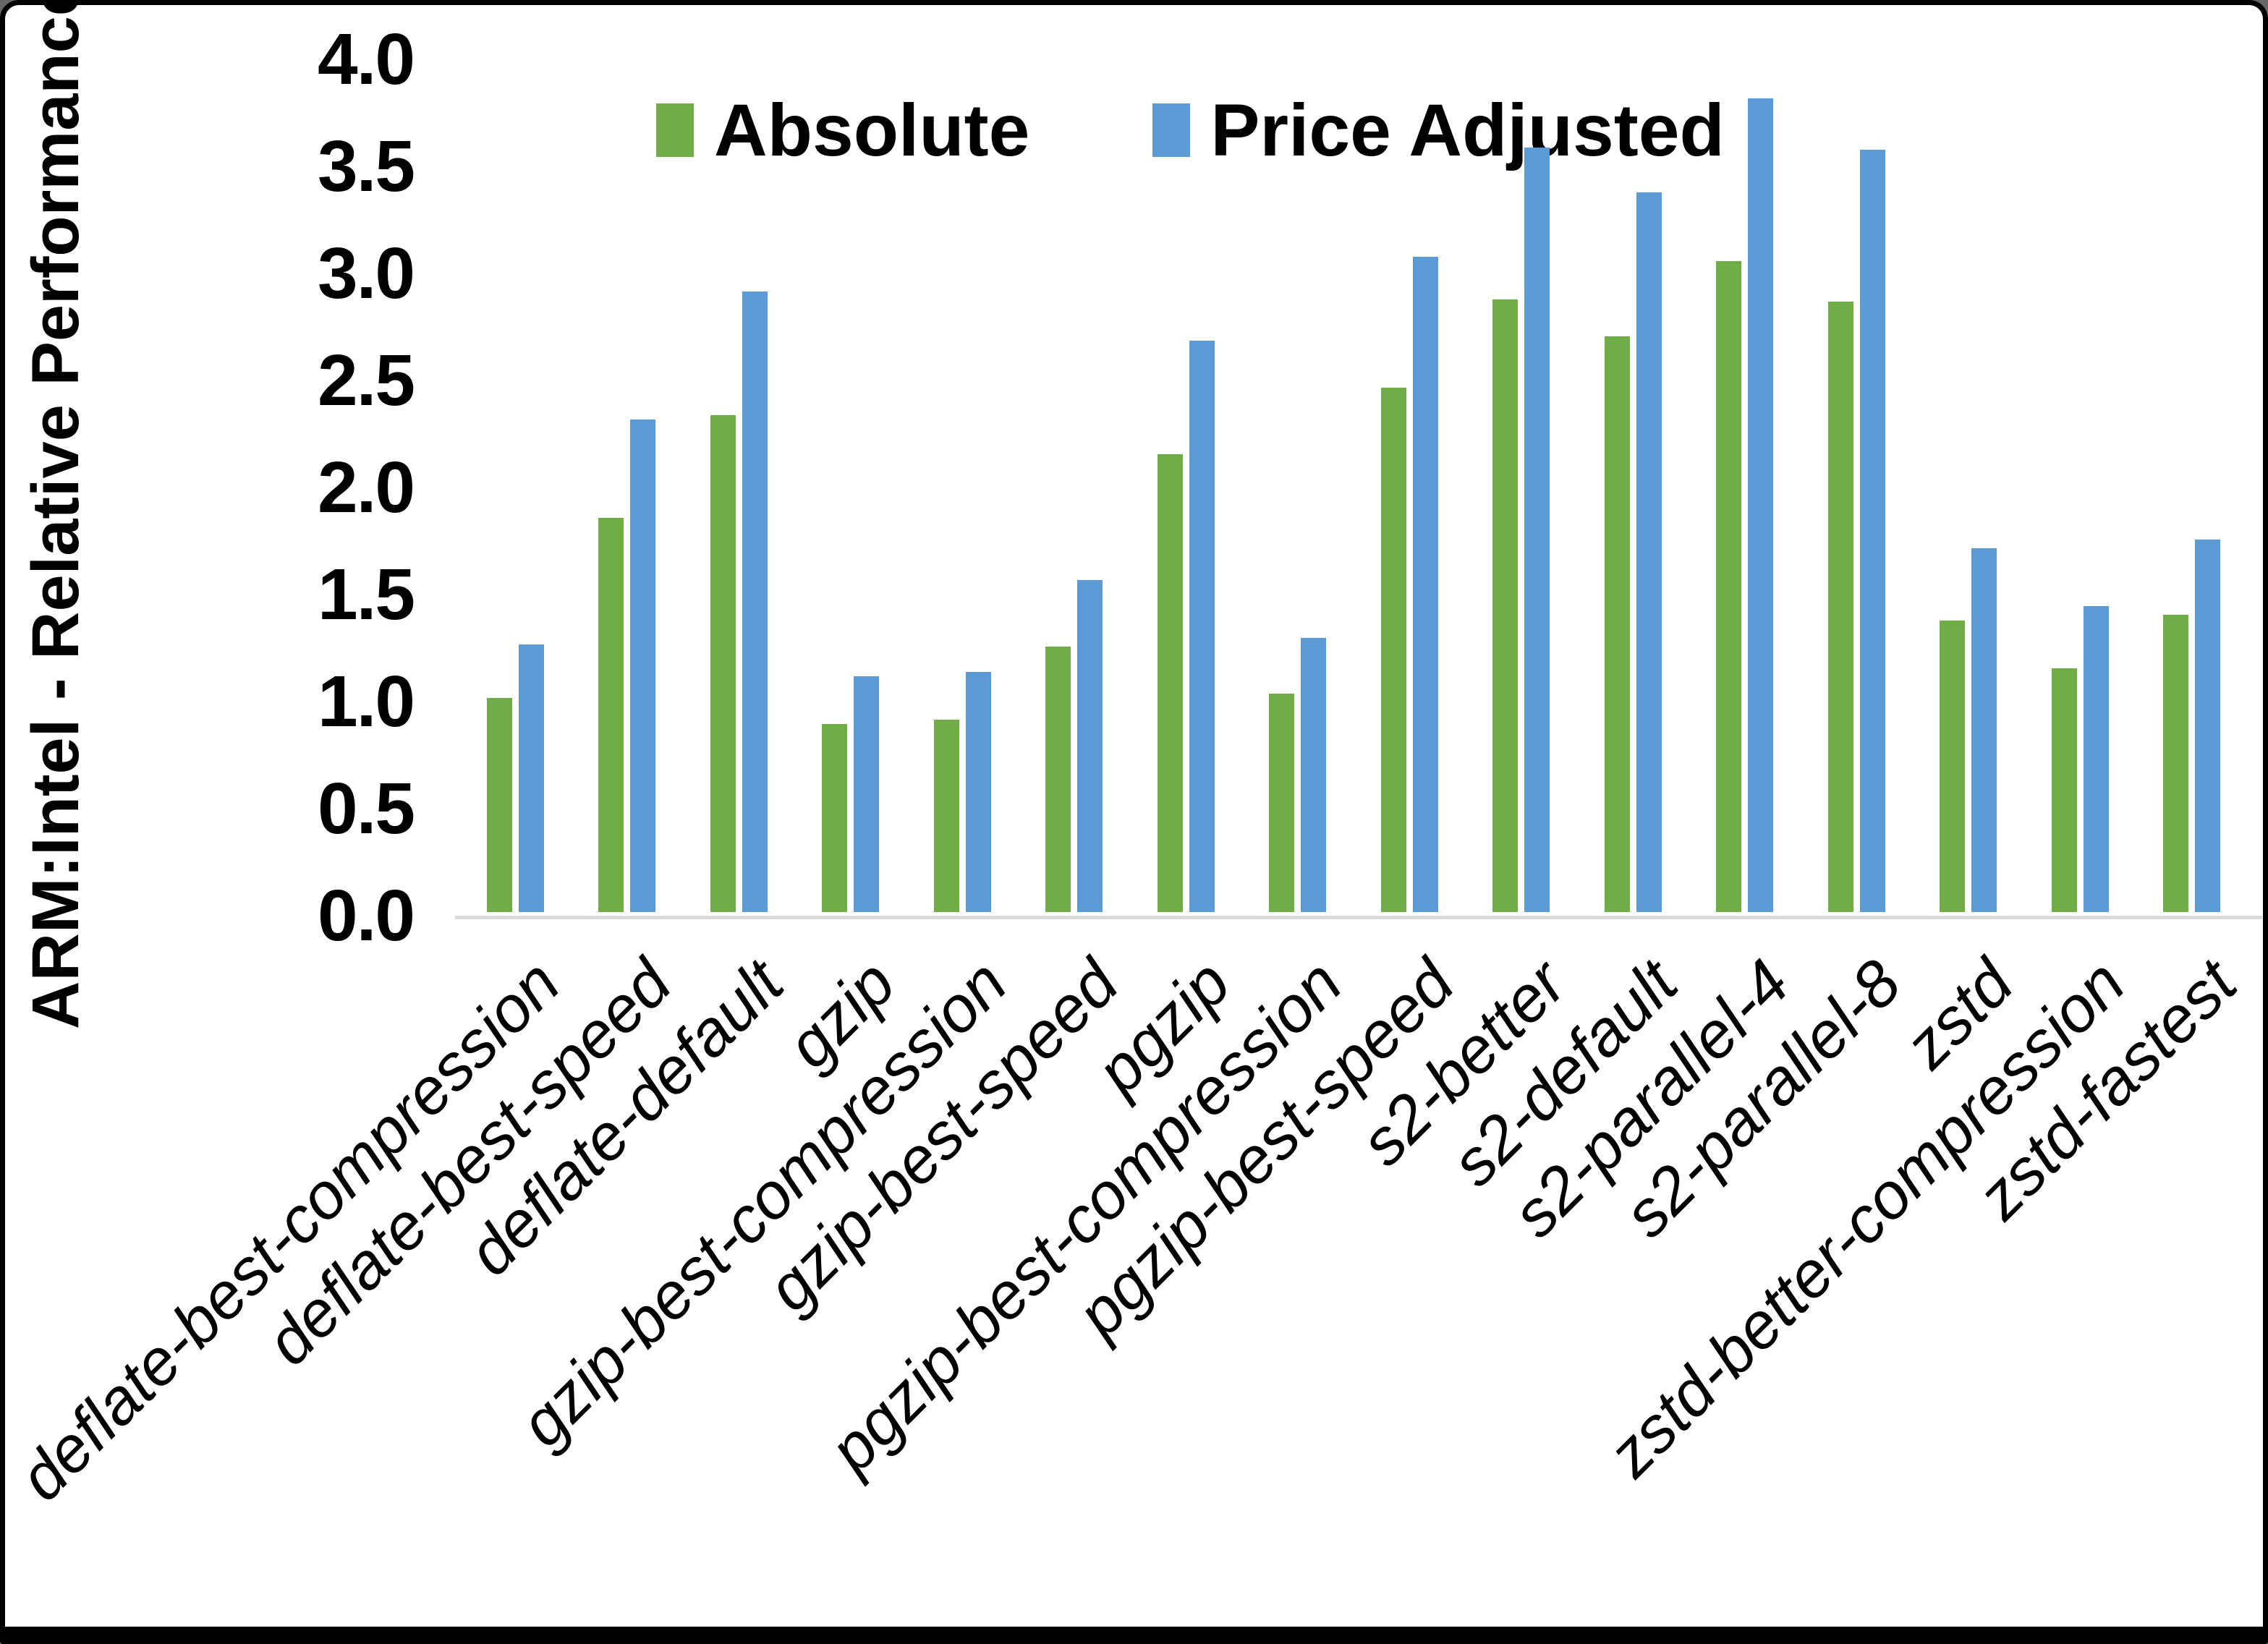  Describe the element at coordinates (1537, 530) in the screenshot. I see `bar-price-adjusted-s2-better` at that location.